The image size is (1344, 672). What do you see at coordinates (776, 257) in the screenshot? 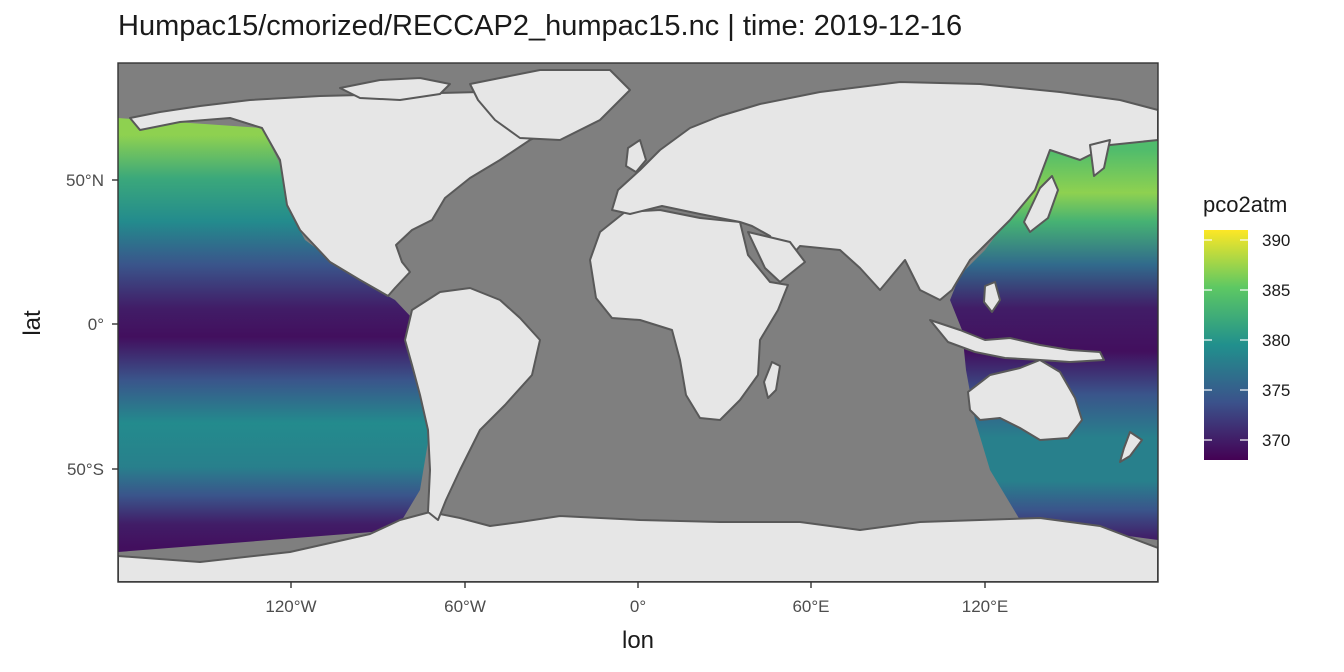
I see `arabian-peninsula-landmass` at bounding box center [776, 257].